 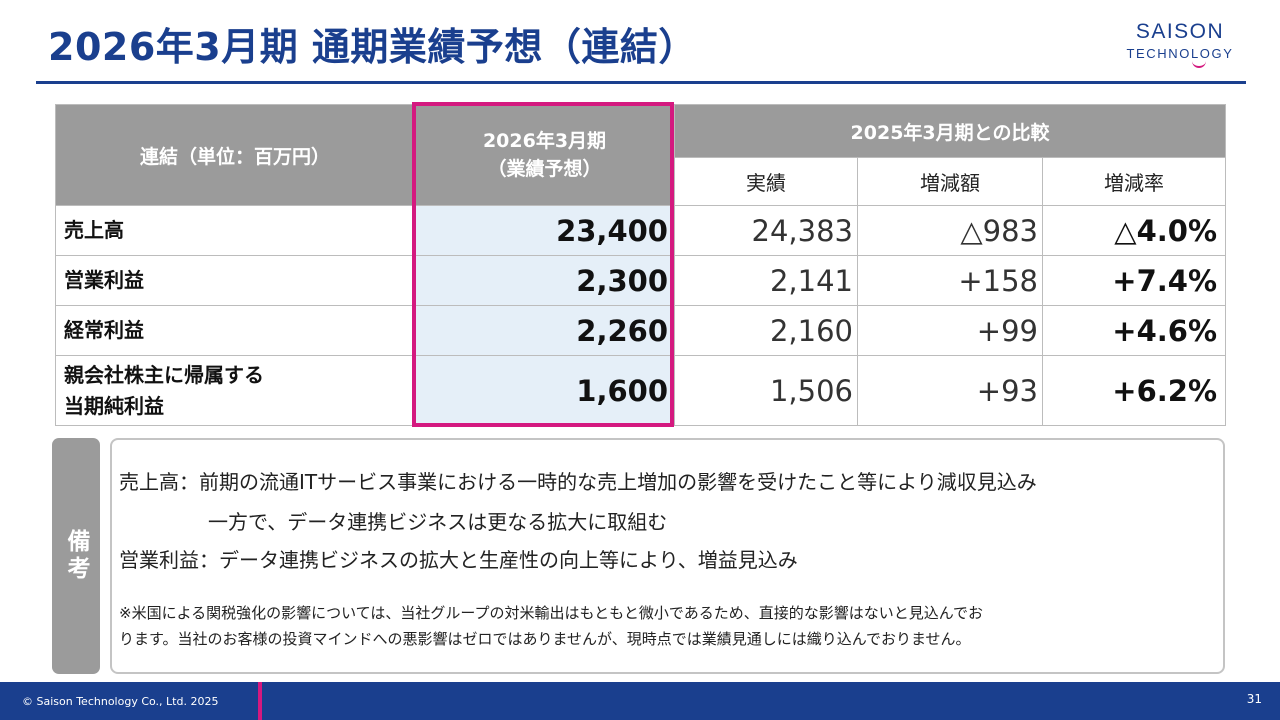 What do you see at coordinates (766, 330) in the screenshot?
I see `actual-value: 2,160` at bounding box center [766, 330].